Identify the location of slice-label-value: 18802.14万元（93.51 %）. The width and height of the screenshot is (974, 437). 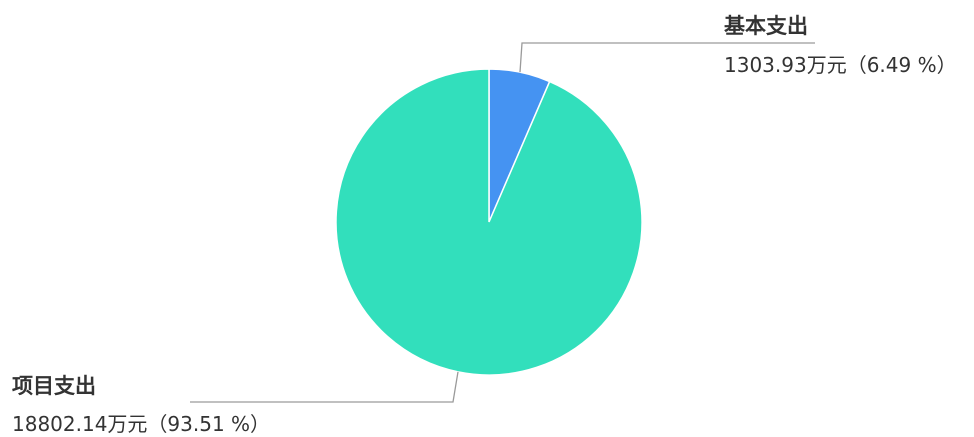
(141, 424).